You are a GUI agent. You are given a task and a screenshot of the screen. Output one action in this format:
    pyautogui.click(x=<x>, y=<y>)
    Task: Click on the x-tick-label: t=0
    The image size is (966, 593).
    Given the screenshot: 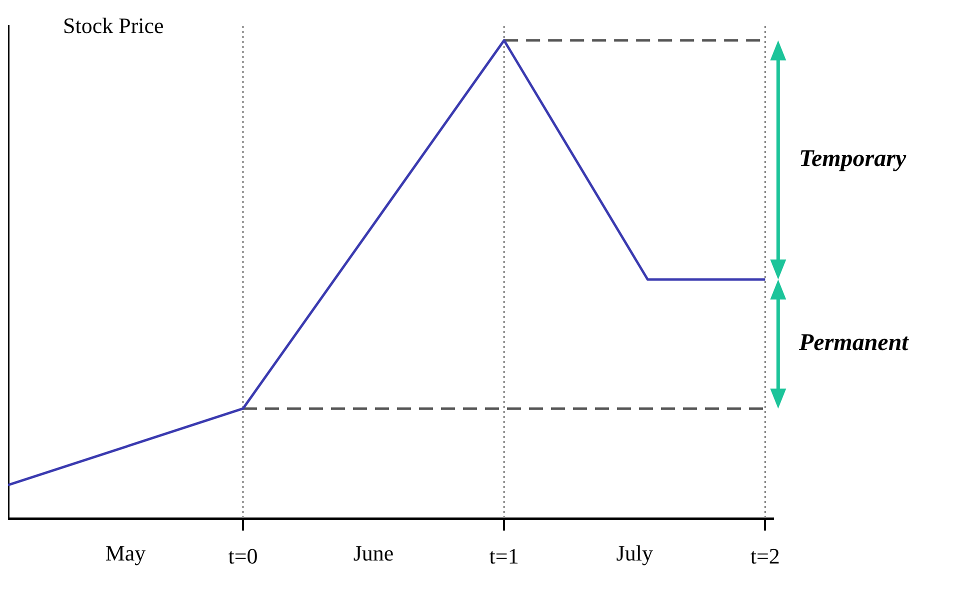 What is the action you would take?
    pyautogui.click(x=243, y=556)
    